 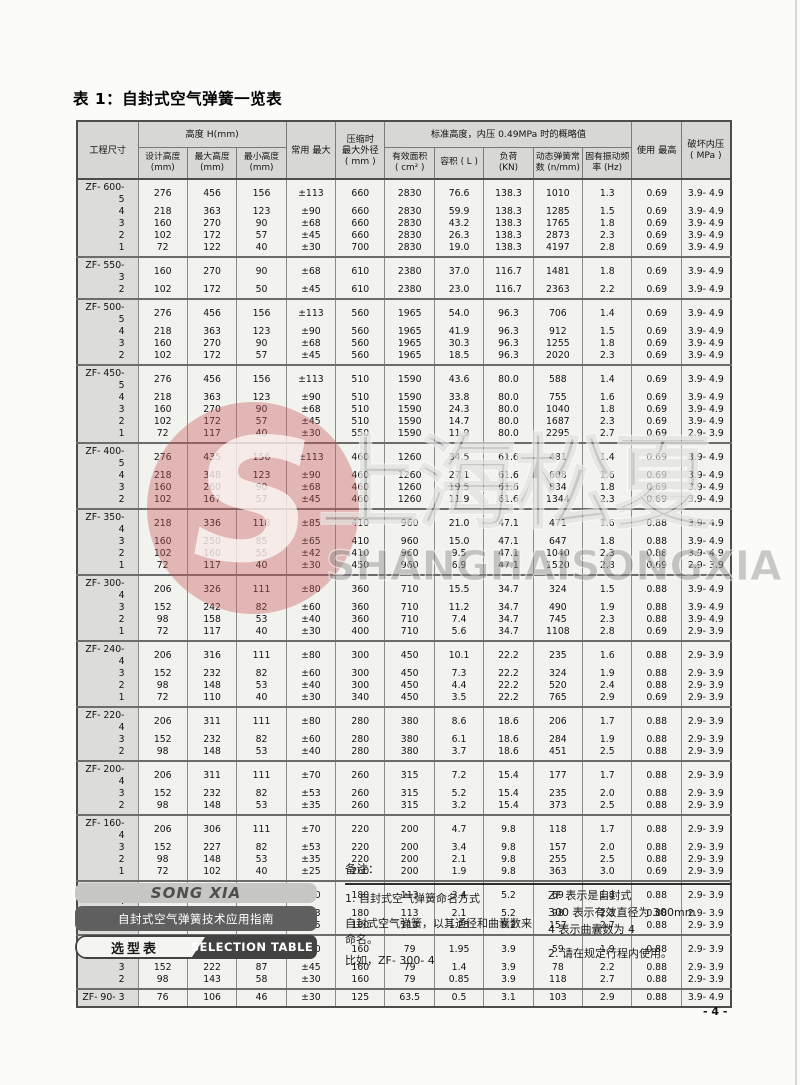 I want to click on value-cell: 1520, so click(x=558, y=567).